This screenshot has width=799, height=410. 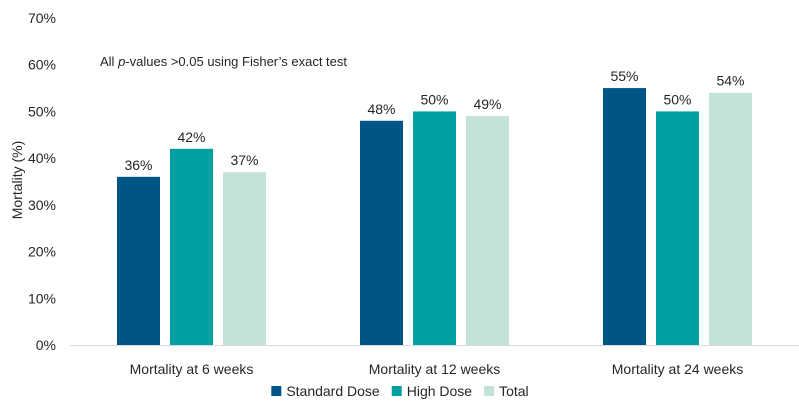 What do you see at coordinates (191, 137) in the screenshot?
I see `data-label: 42%` at bounding box center [191, 137].